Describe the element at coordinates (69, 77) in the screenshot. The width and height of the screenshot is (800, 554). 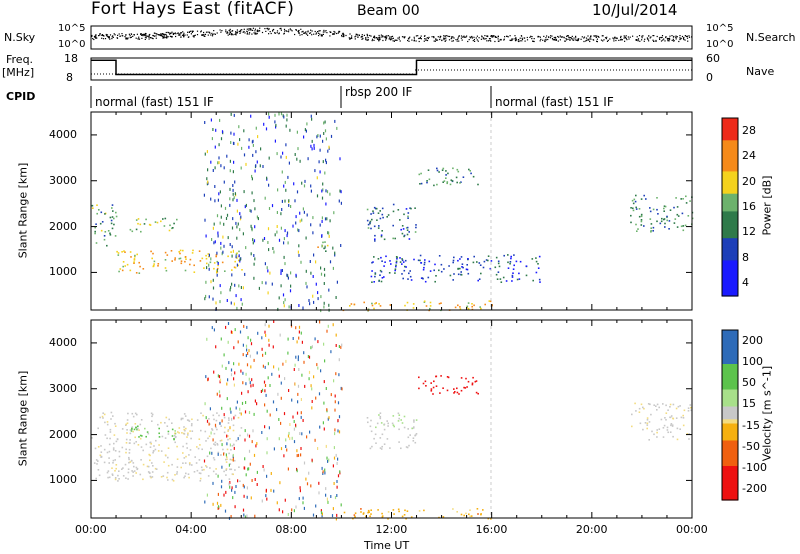
I see `freq-bottom-tick: 8` at that location.